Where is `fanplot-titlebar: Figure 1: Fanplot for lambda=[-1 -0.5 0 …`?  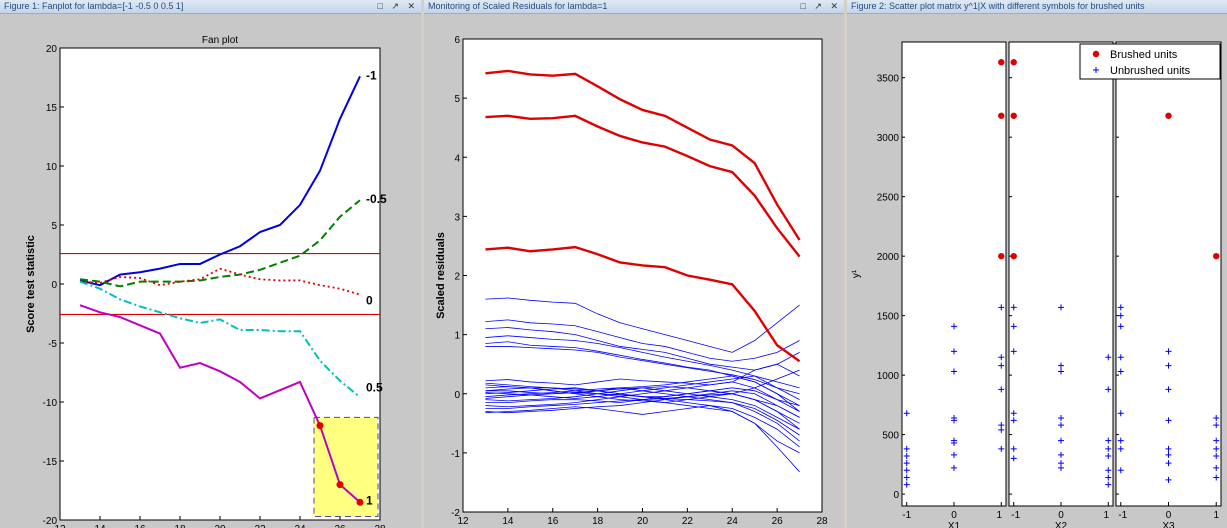
fanplot-titlebar: Figure 1: Fanplot for lambda=[-1 -0.5 0 … is located at coordinates (210, 7).